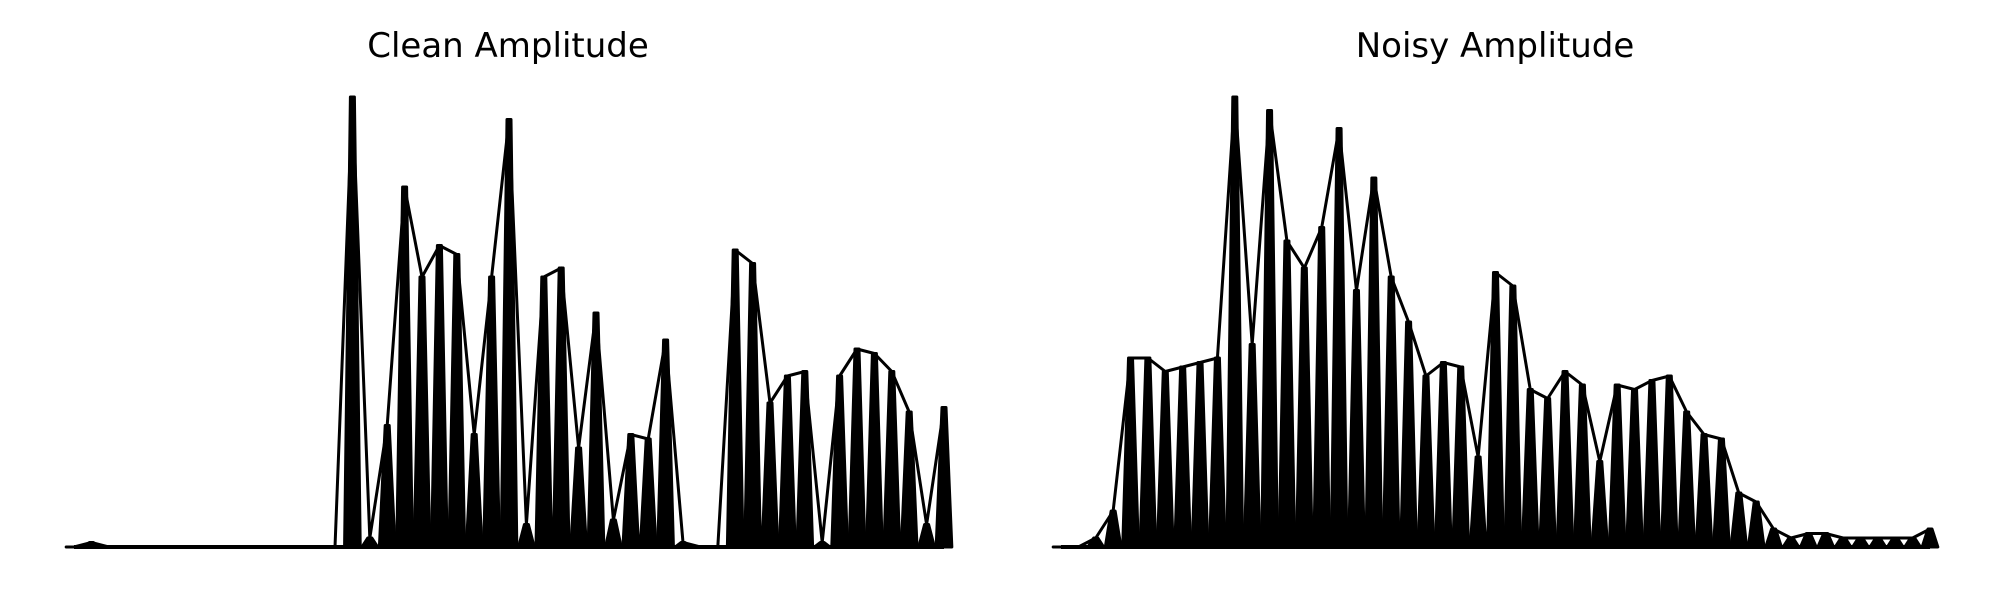  Describe the element at coordinates (1495, 46) in the screenshot. I see `chart-title: Noisy Amplitude` at that location.